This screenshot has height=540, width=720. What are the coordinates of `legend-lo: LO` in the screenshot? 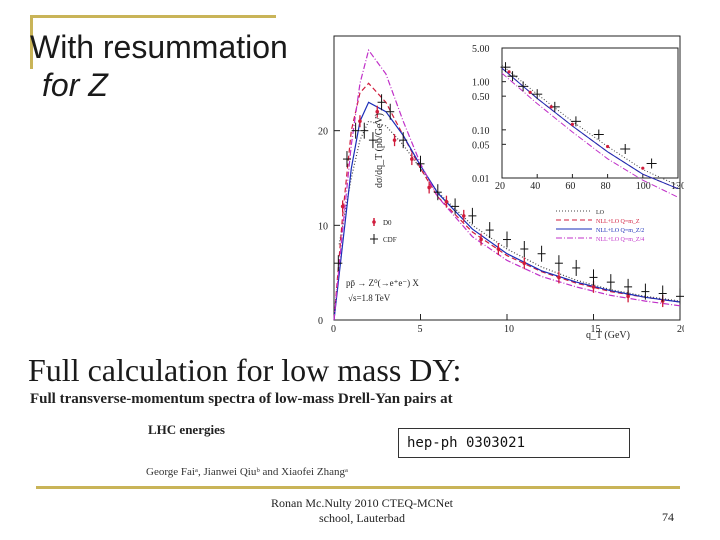 It's located at (600, 213).